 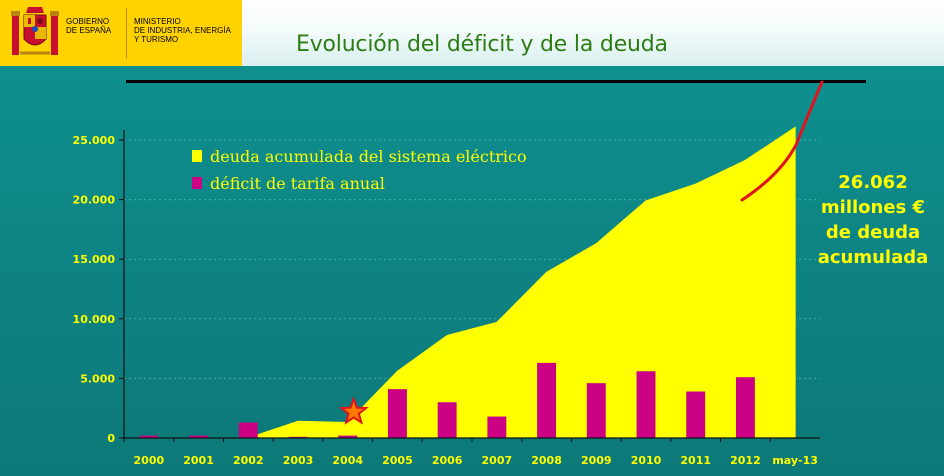 I want to click on deficit-bar-2012, so click(x=745, y=407).